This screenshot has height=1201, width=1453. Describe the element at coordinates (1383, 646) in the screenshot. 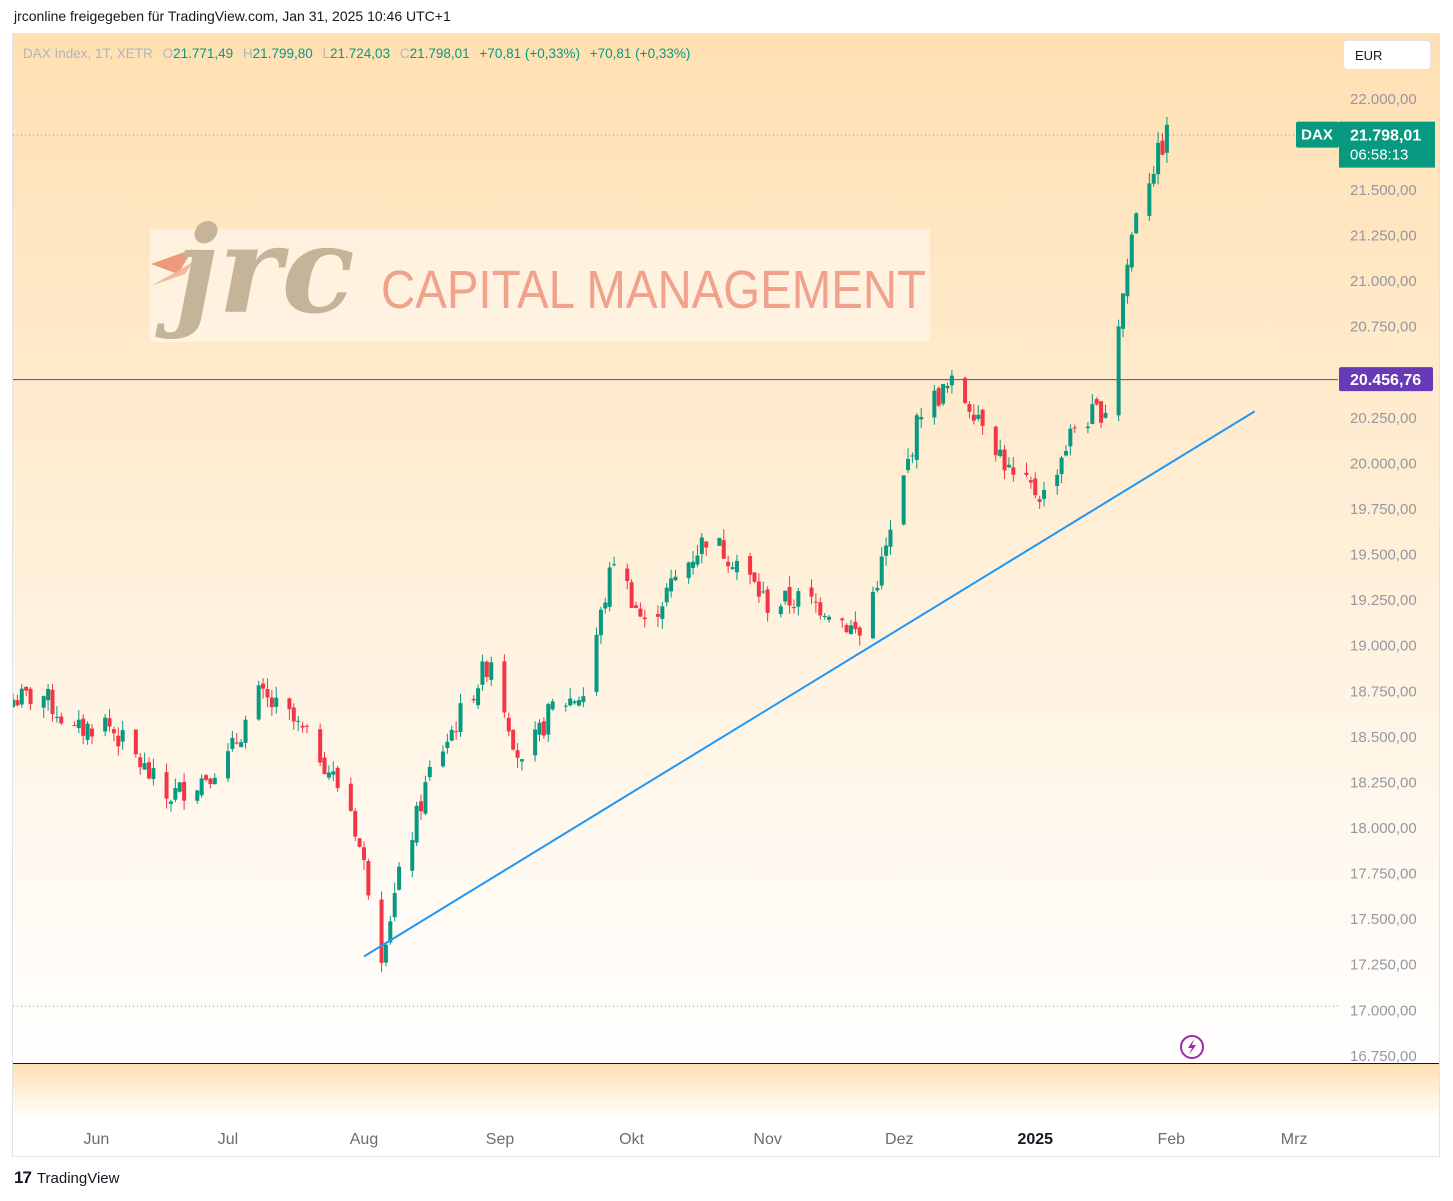

I see `y-tick-label: 19.000,00` at that location.